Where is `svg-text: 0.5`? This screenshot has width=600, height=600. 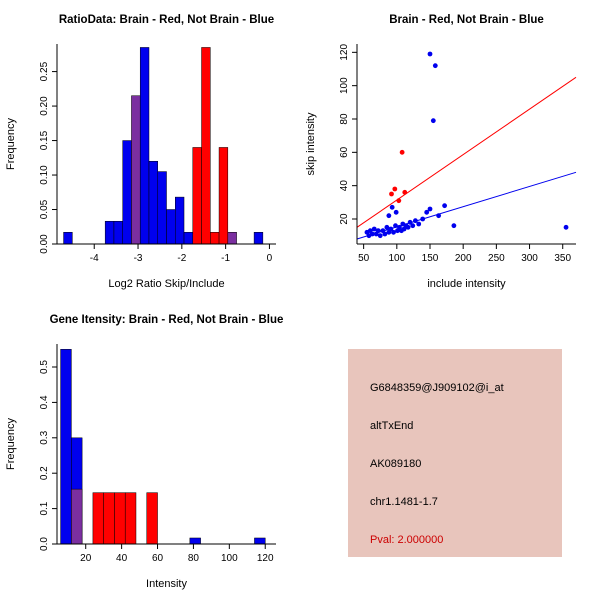
svg-text: 0.5 is located at coordinates (44, 367).